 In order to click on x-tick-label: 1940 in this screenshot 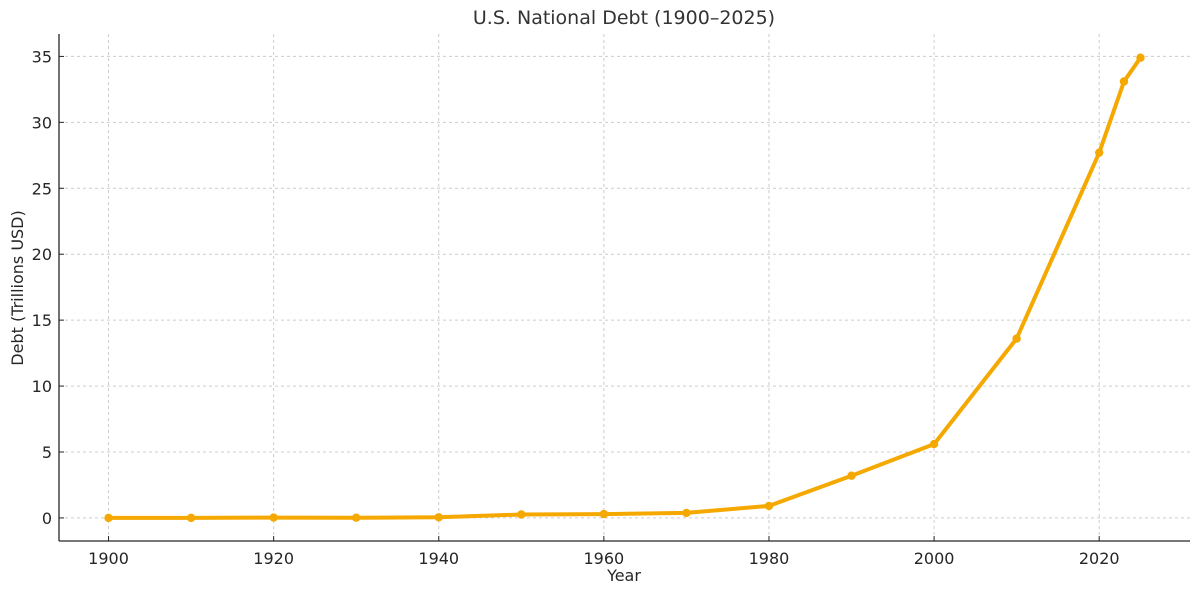, I will do `click(438, 558)`.